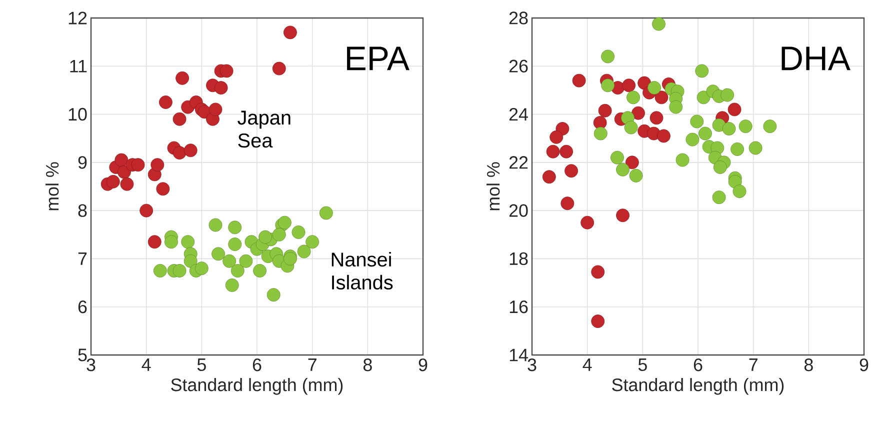 This screenshot has height=430, width=871. What do you see at coordinates (82, 258) in the screenshot?
I see `y-tick-label: 7` at bounding box center [82, 258].